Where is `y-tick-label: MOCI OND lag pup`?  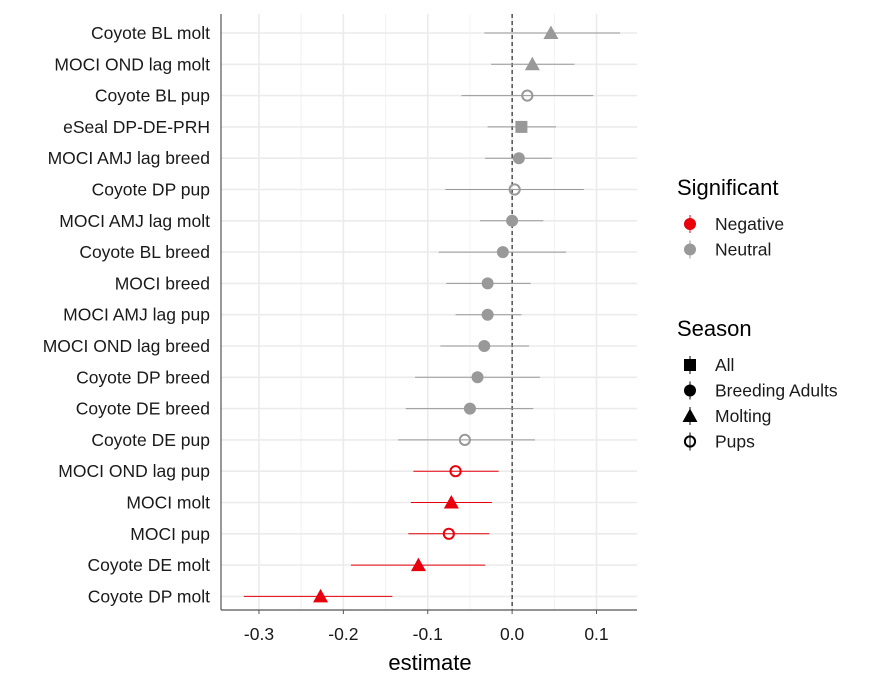
y-tick-label: MOCI OND lag pup is located at coordinates (134, 471).